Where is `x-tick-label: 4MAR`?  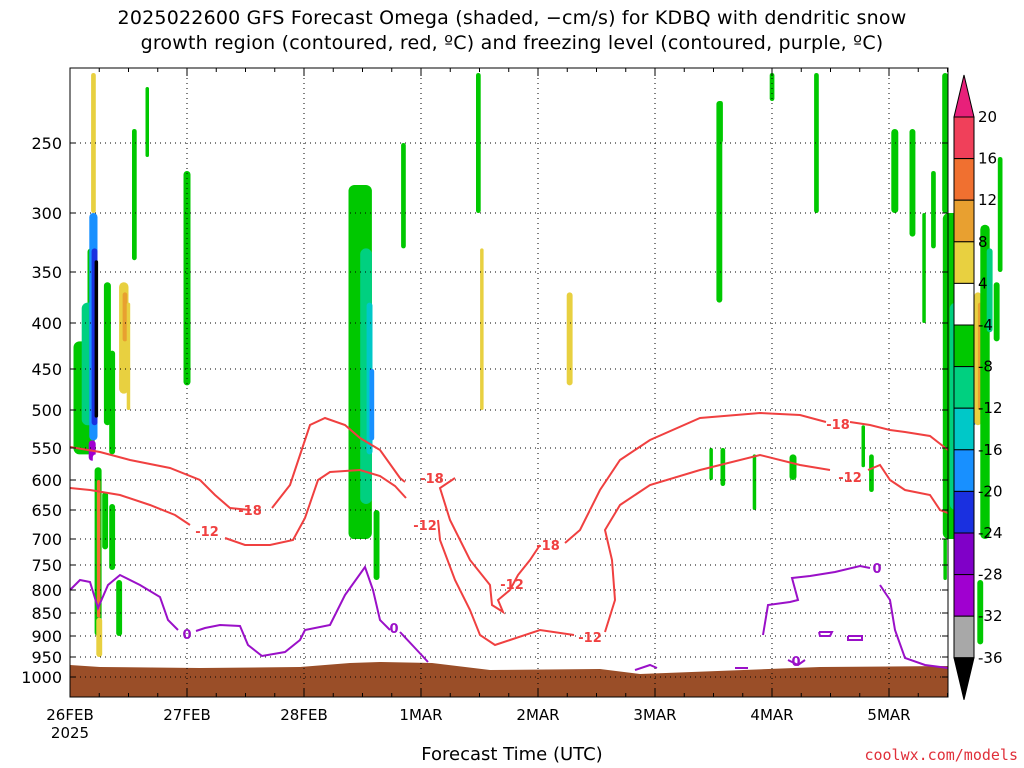 x-tick-label: 4MAR is located at coordinates (771, 715).